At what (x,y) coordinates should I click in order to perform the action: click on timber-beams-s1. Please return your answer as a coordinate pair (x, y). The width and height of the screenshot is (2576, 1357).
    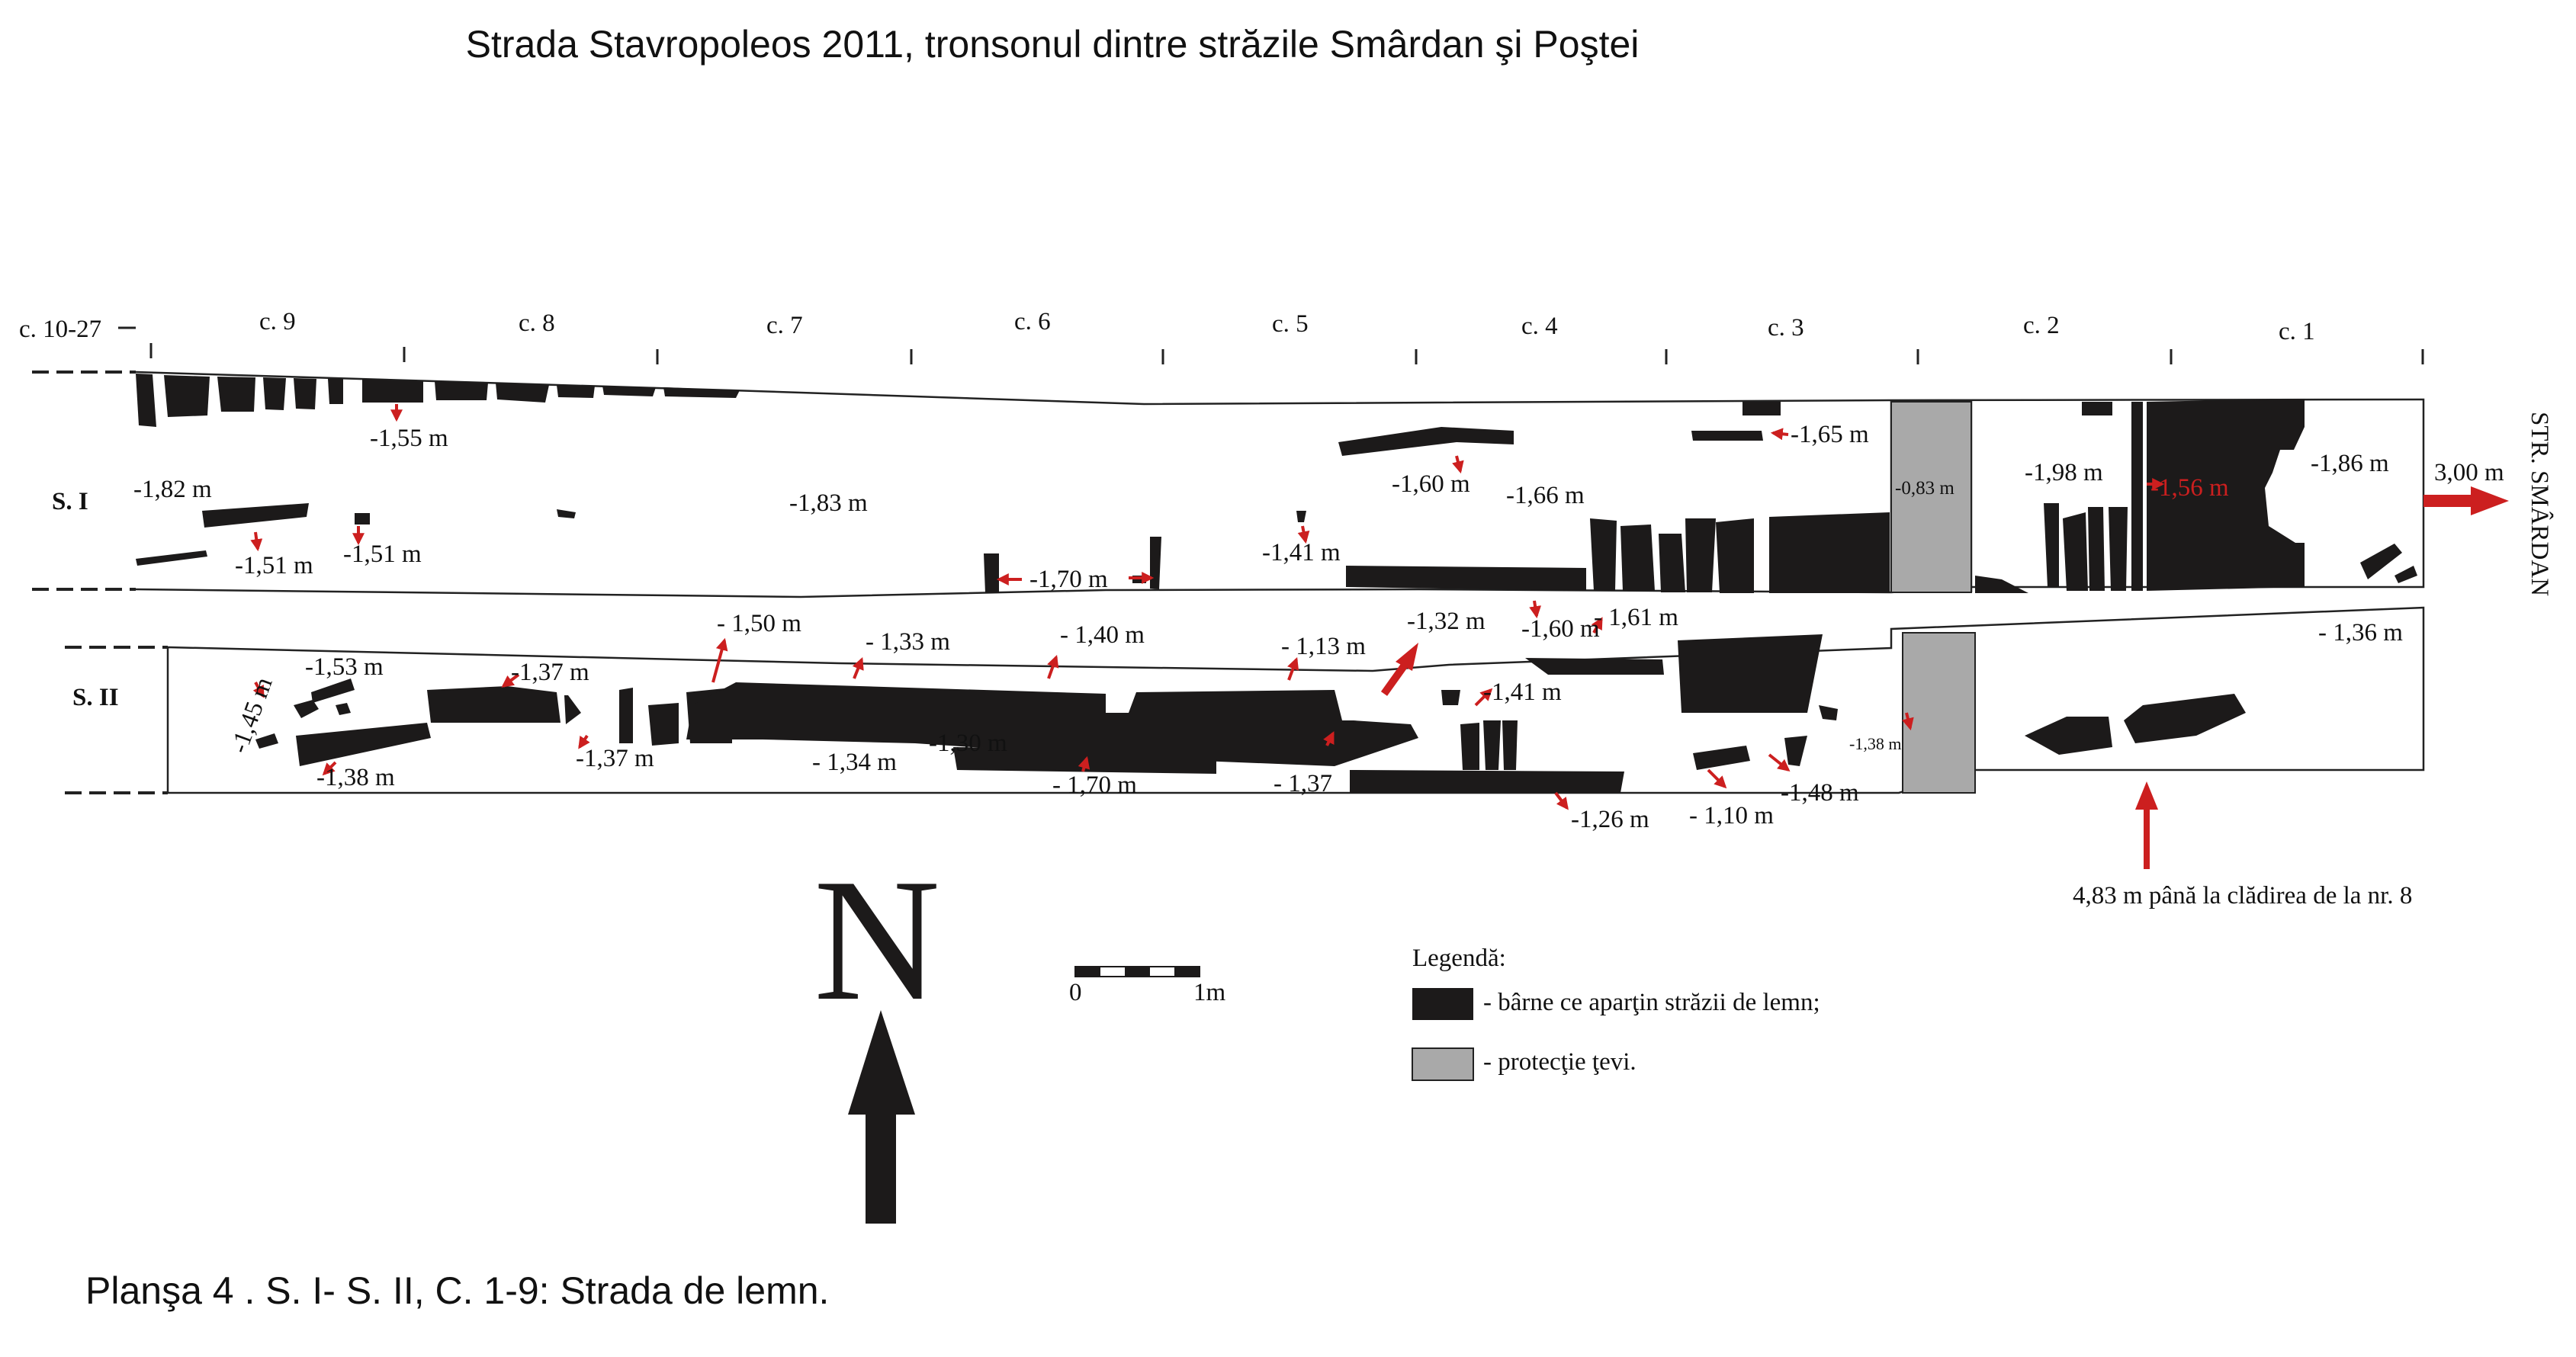
    Looking at the image, I should click on (1276, 483).